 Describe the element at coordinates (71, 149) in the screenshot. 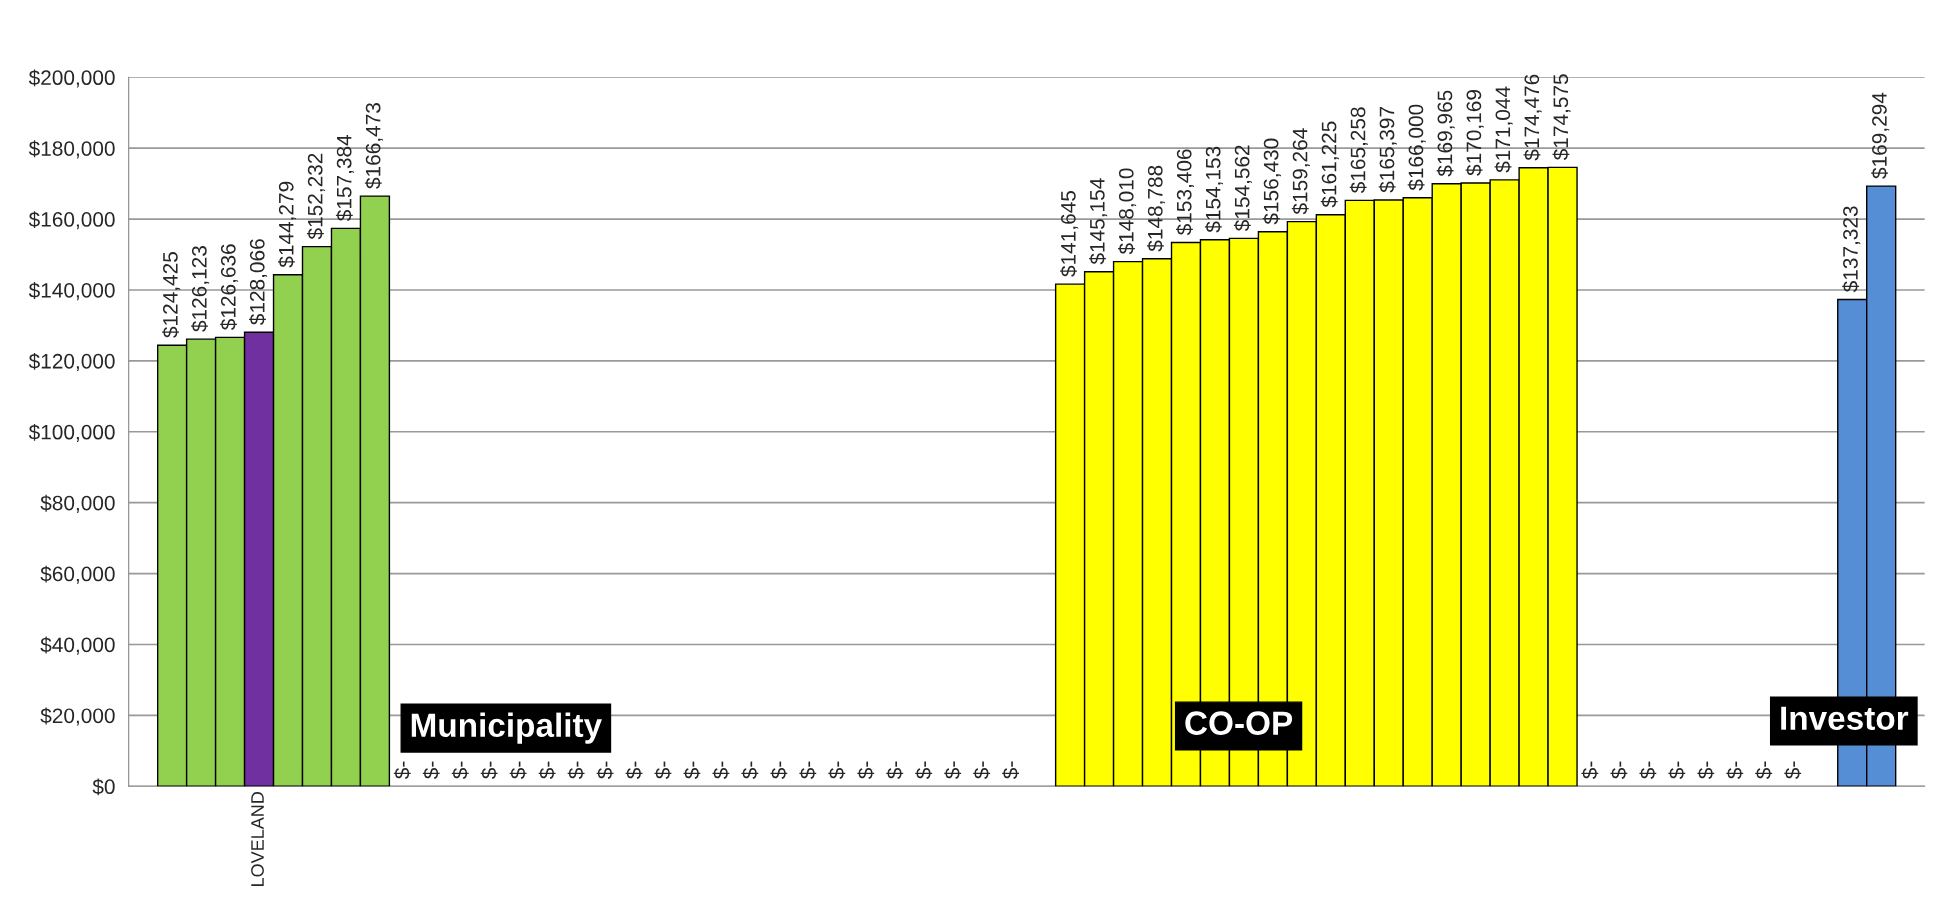

I see `y-tick-label: $180,000` at that location.